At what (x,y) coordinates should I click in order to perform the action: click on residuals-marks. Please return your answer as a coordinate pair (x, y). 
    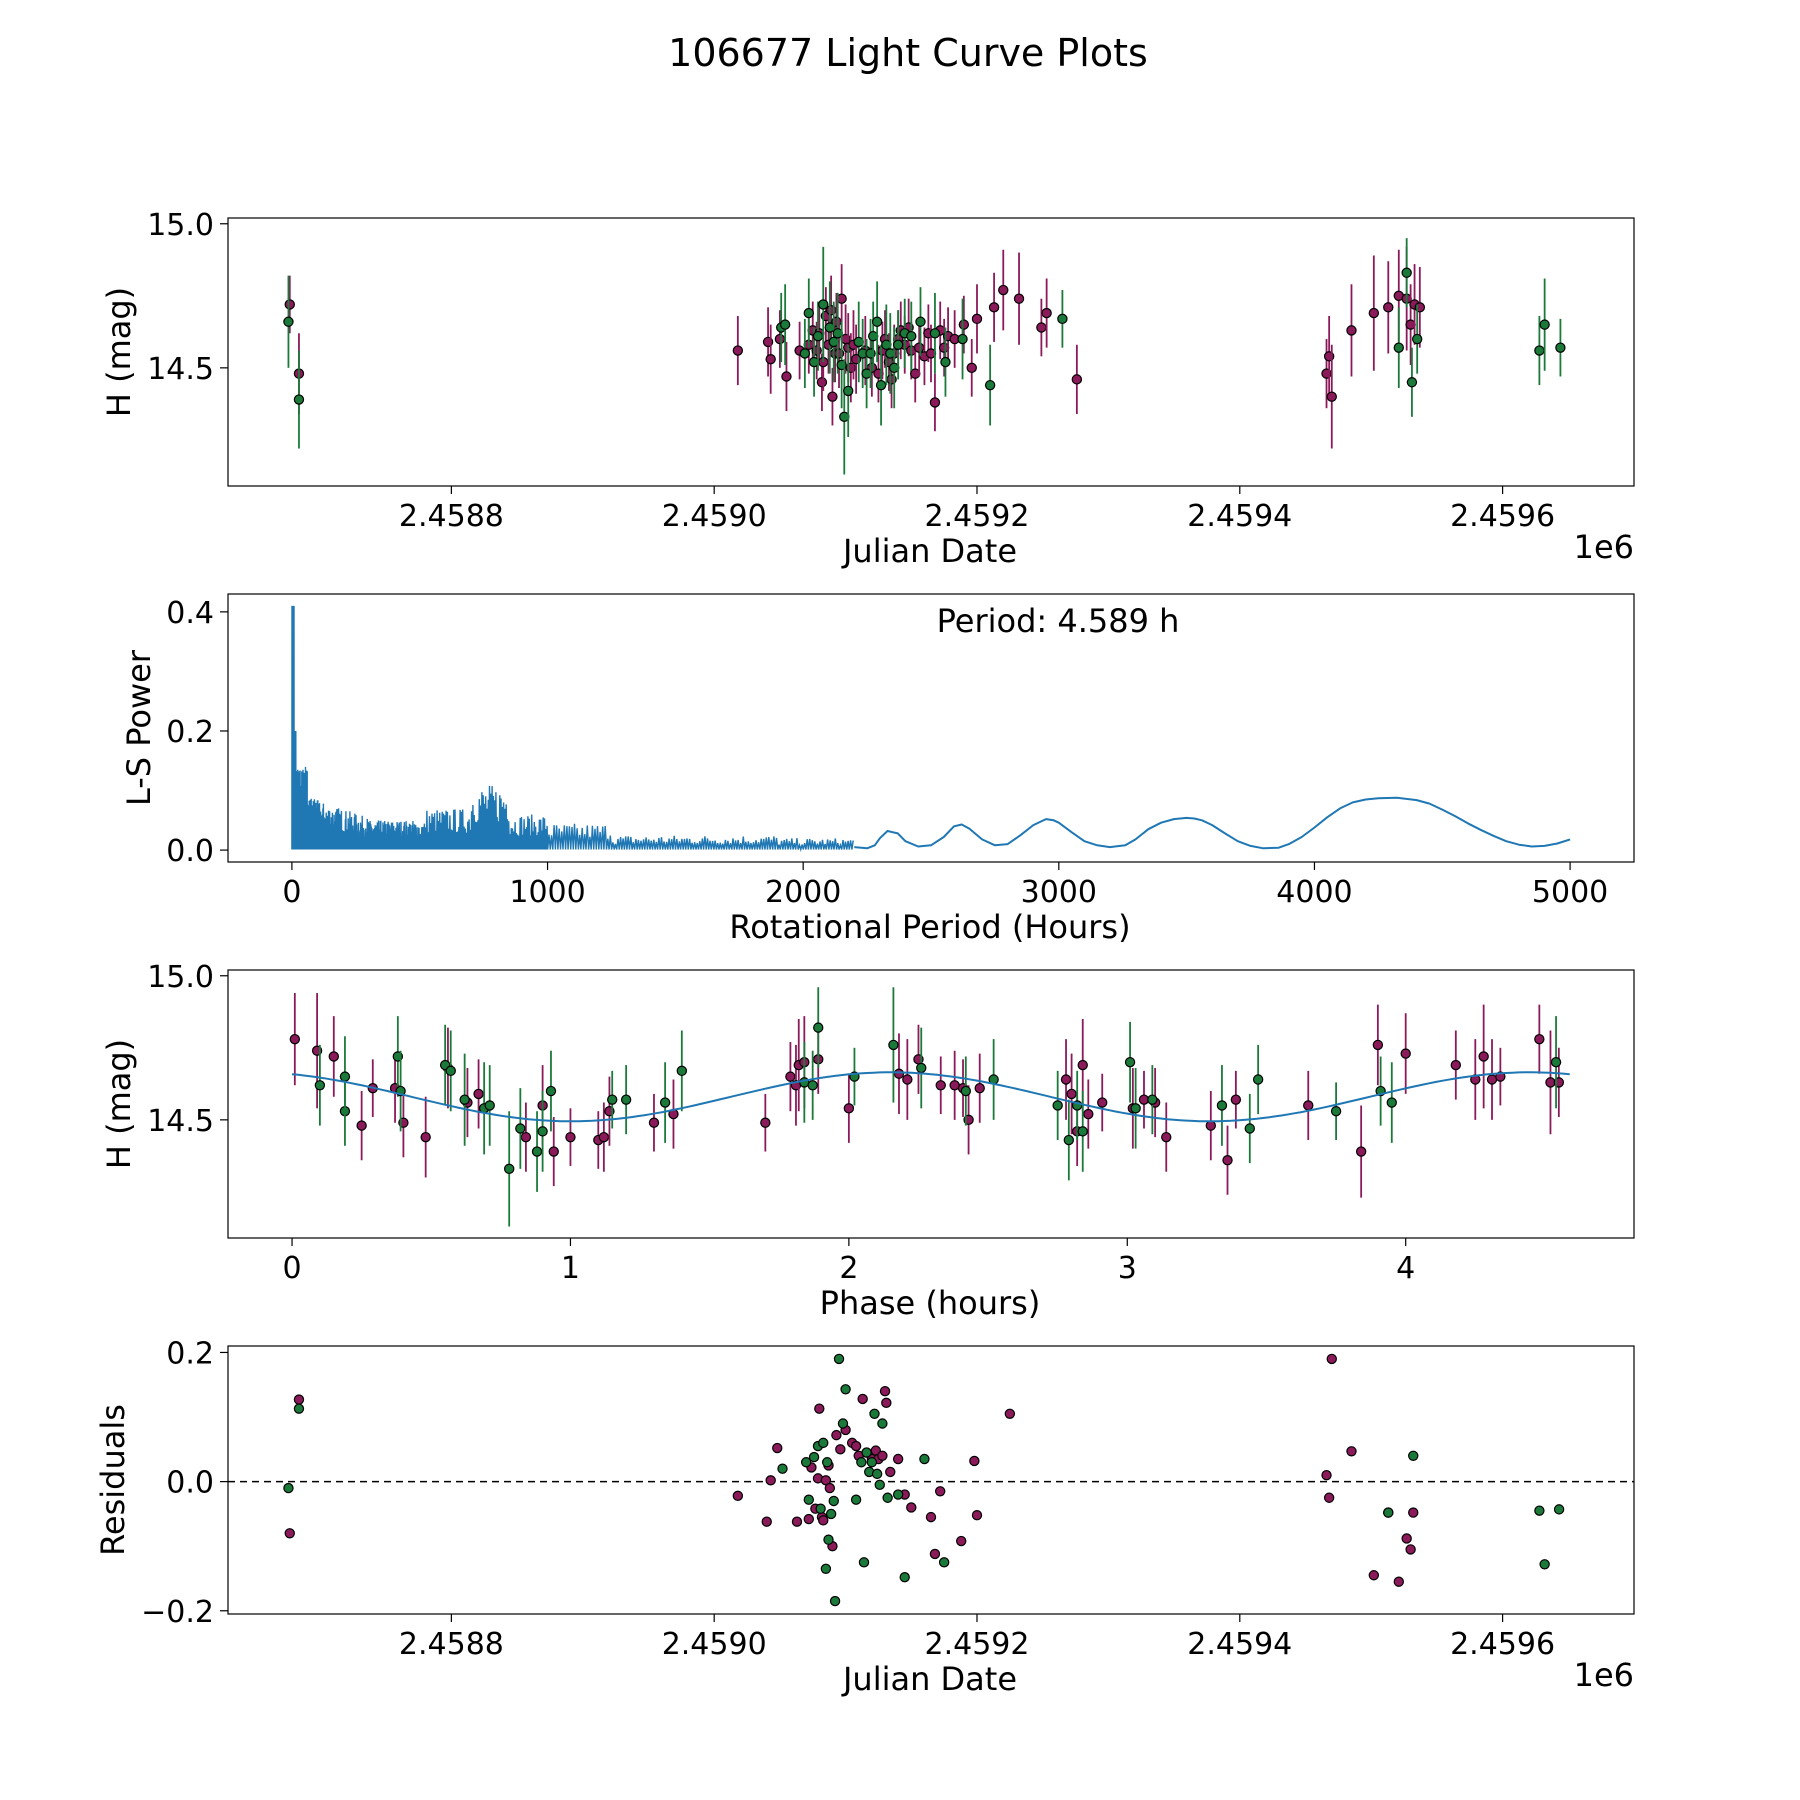
    Looking at the image, I should click on (931, 1480).